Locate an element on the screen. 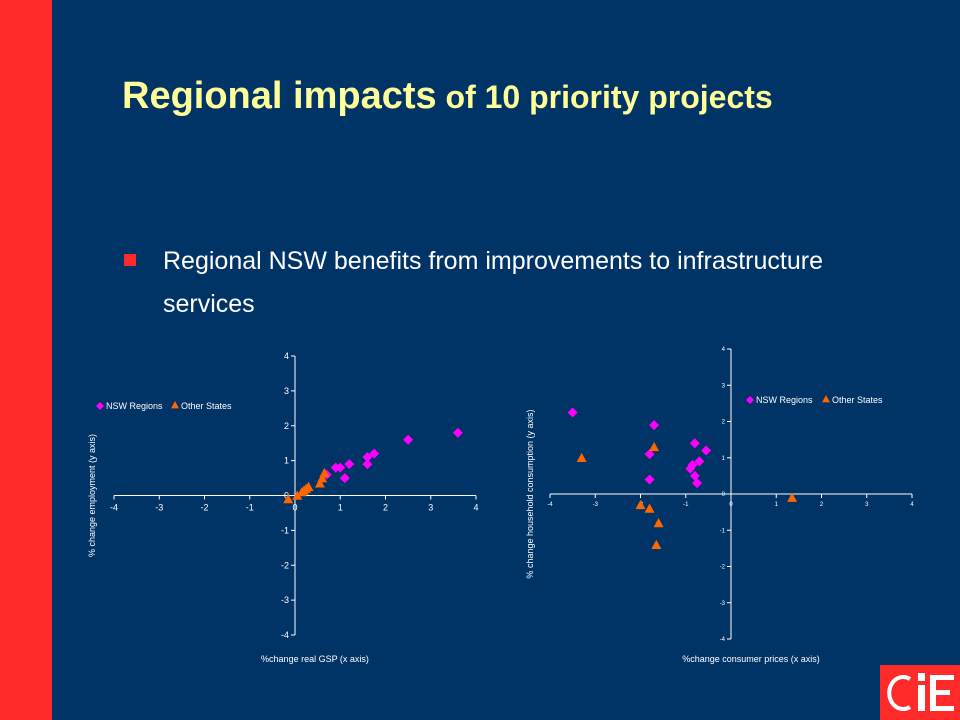  chart2-y-tick-label: -1 is located at coordinates (723, 531).